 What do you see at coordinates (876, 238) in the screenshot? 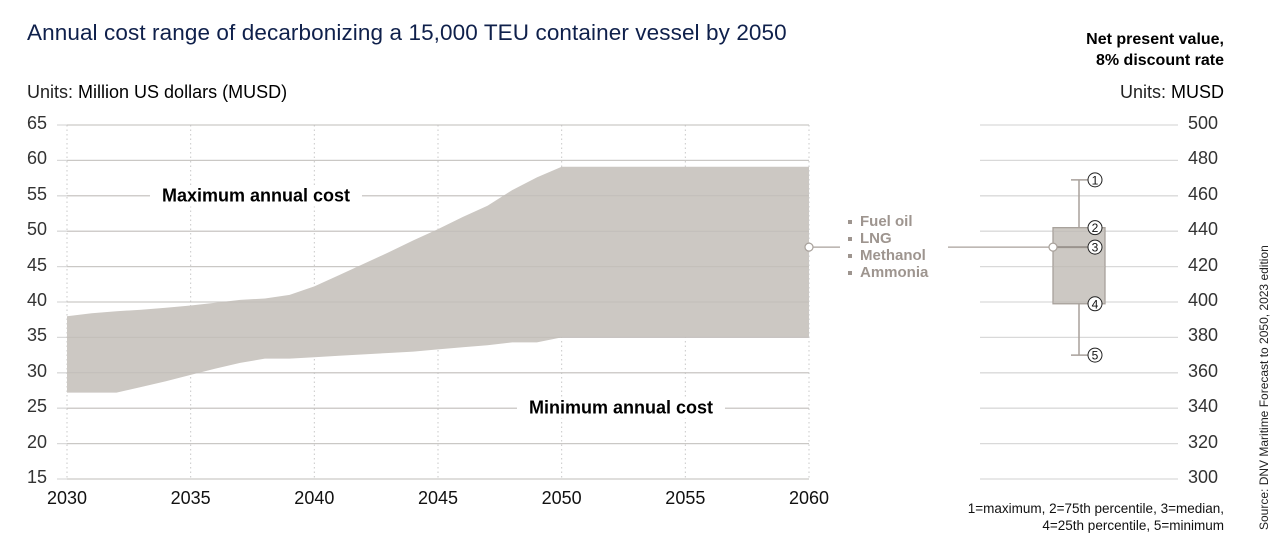
I see `fuel-label: LNG` at bounding box center [876, 238].